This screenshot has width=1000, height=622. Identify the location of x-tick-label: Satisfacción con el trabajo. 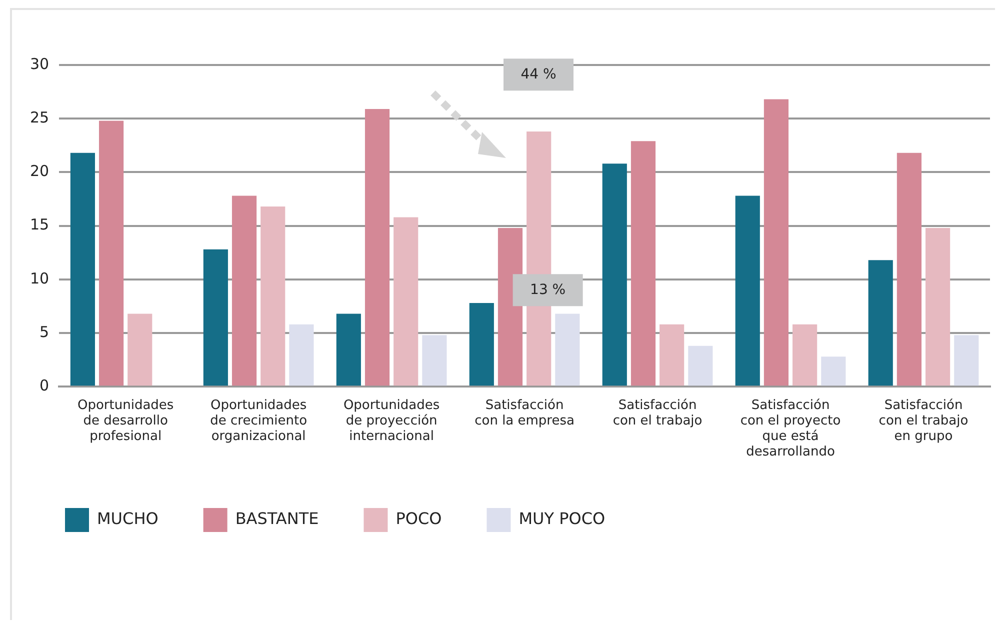
(657, 413).